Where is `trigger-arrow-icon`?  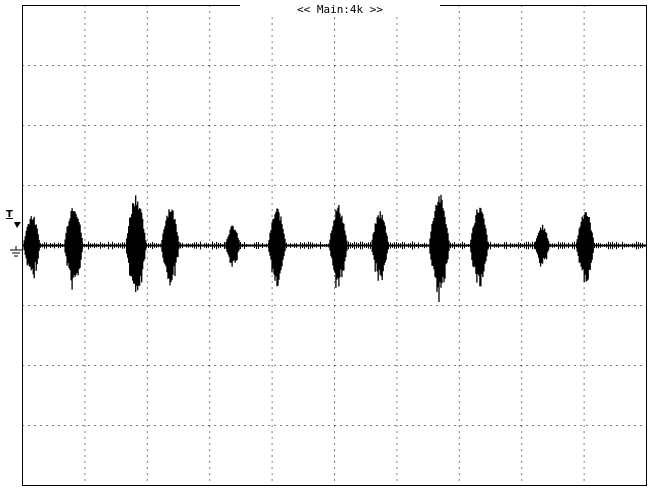
trigger-arrow-icon is located at coordinates (17, 225).